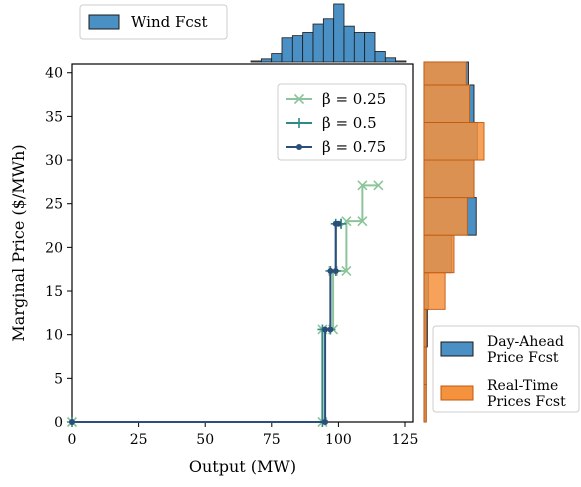 The image size is (581, 487). I want to click on x-tick-label: 0, so click(72, 440).